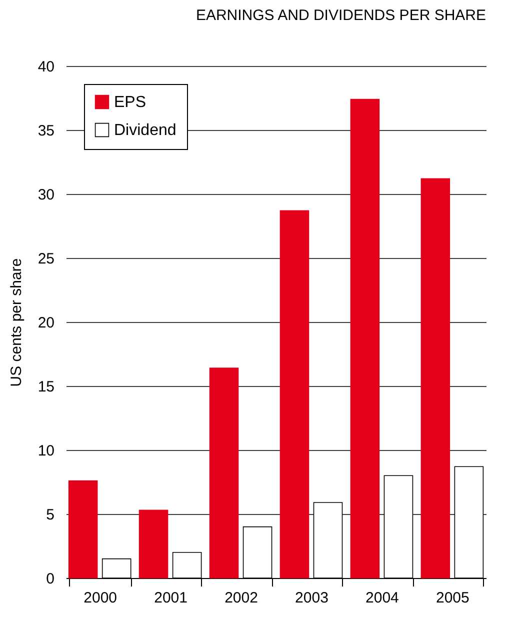 The image size is (524, 628). Describe the element at coordinates (130, 102) in the screenshot. I see `legend-label: EPS` at that location.